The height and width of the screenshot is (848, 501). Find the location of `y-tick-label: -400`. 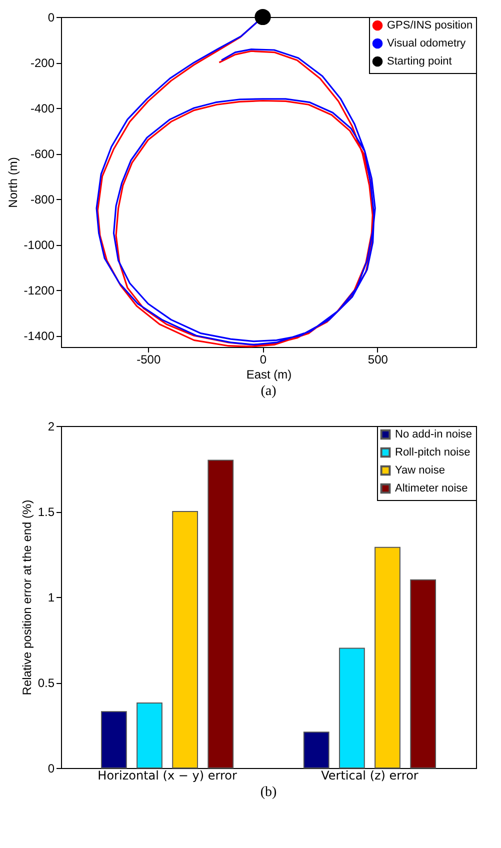

y-tick-label: -400 is located at coordinates (42, 109).